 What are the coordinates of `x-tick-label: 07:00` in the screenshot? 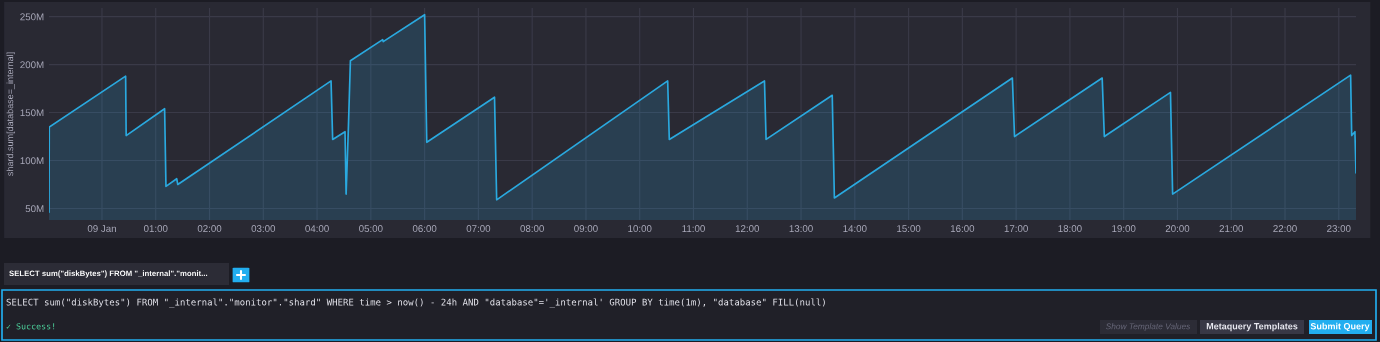 It's located at (478, 228).